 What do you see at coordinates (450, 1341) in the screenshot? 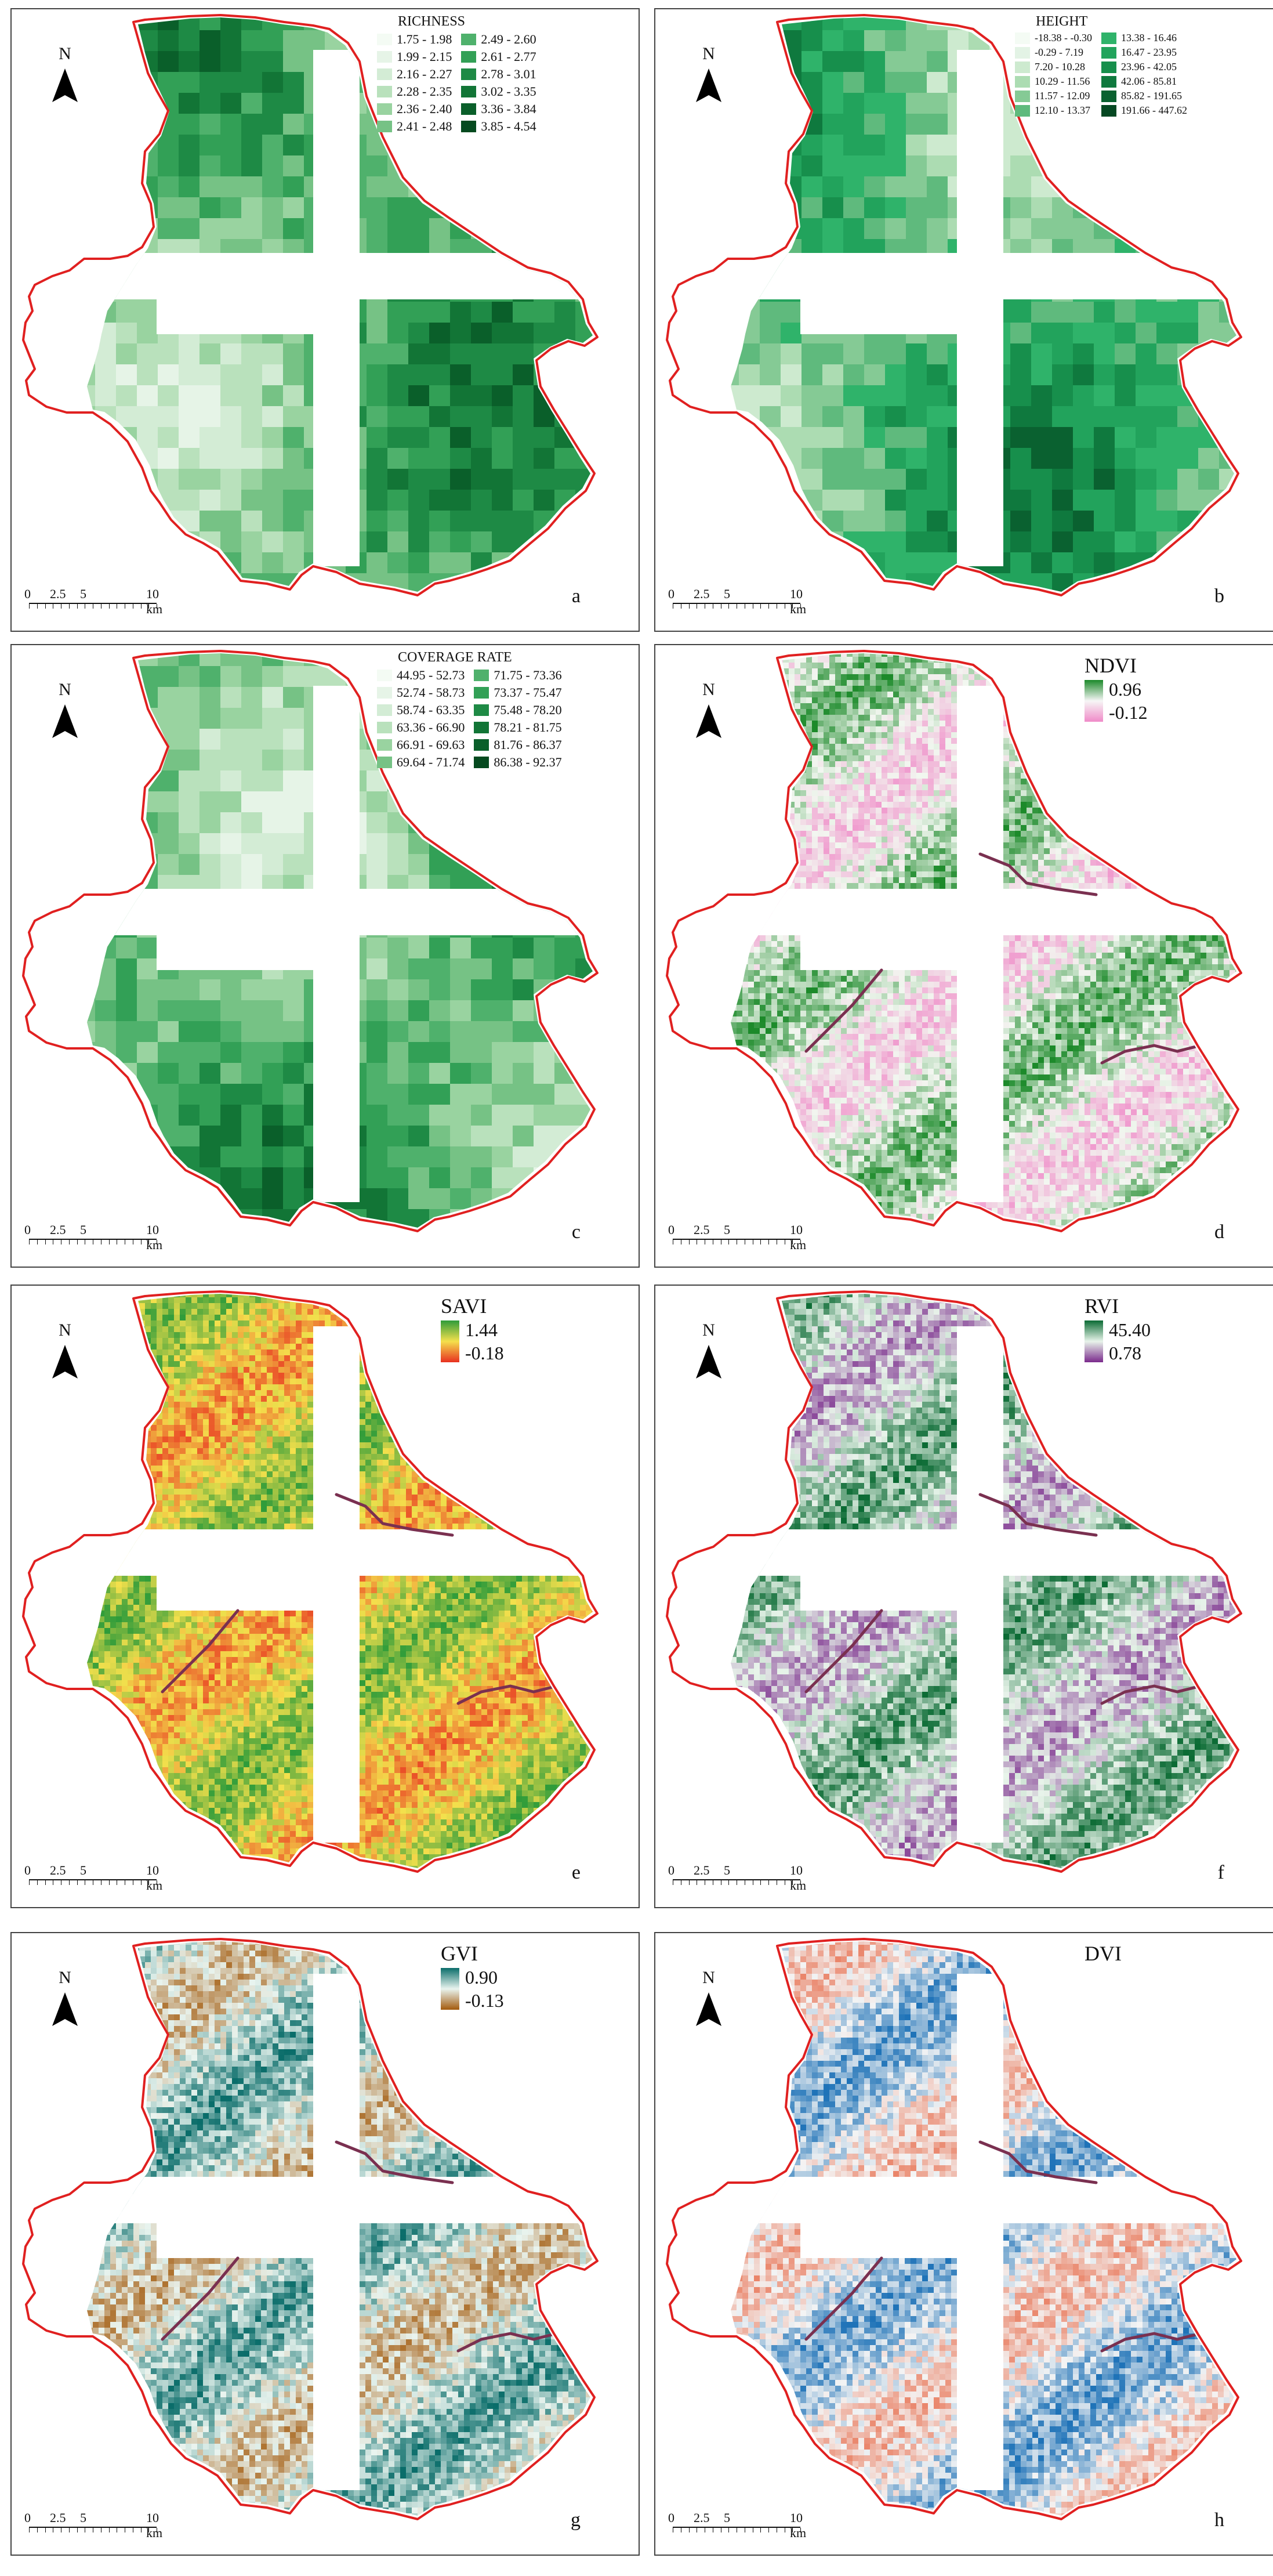
I see `legend-color-ramp` at bounding box center [450, 1341].